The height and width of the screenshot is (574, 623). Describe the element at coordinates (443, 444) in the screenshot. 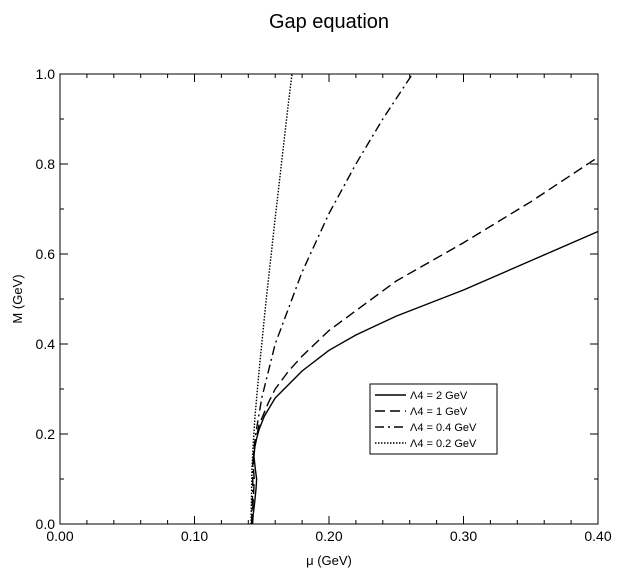

I see `legend-label-4: Λ4 = 0.2 GeV` at that location.